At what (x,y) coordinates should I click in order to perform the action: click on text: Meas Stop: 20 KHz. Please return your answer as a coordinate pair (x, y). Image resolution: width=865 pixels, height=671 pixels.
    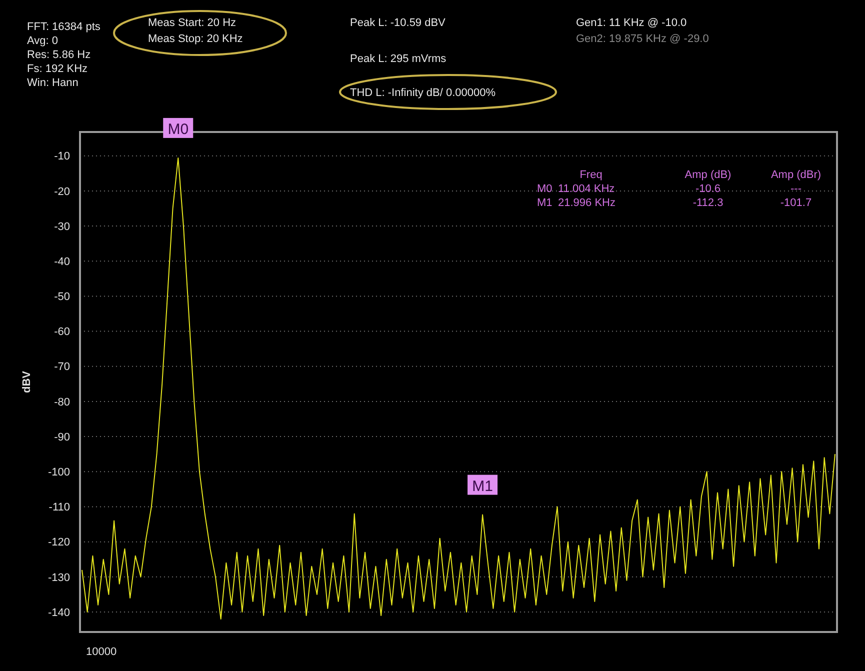
    Looking at the image, I should click on (195, 39).